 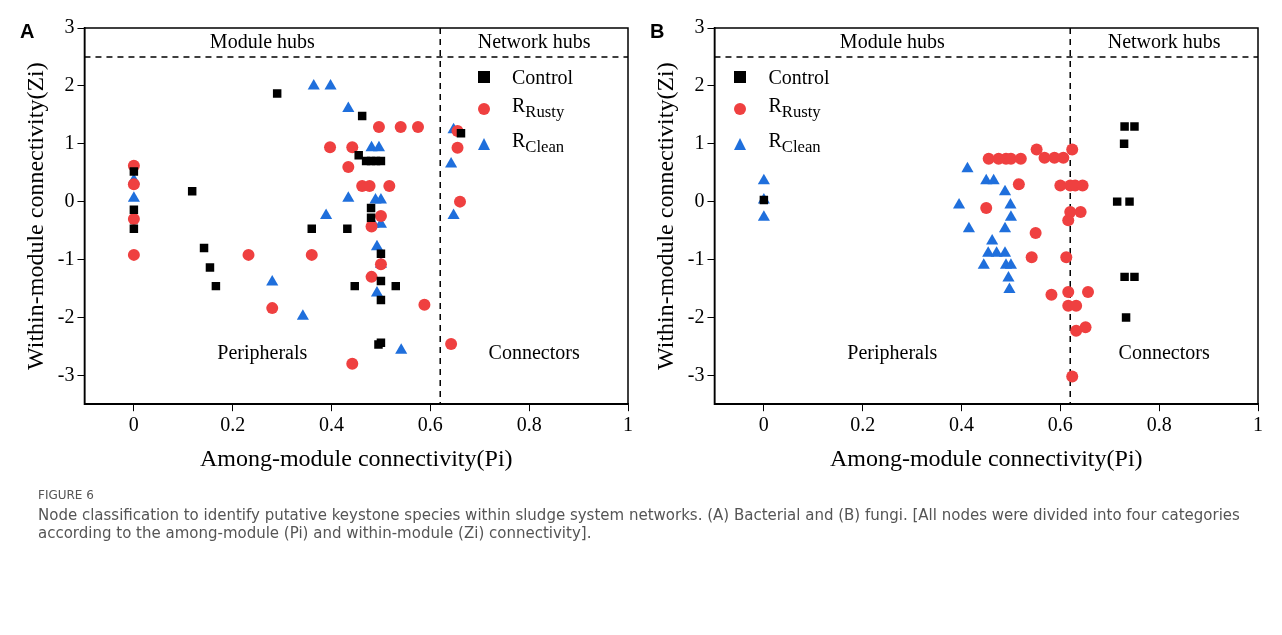 What do you see at coordinates (1258, 424) in the screenshot?
I see `x-tick-label: 1` at bounding box center [1258, 424].